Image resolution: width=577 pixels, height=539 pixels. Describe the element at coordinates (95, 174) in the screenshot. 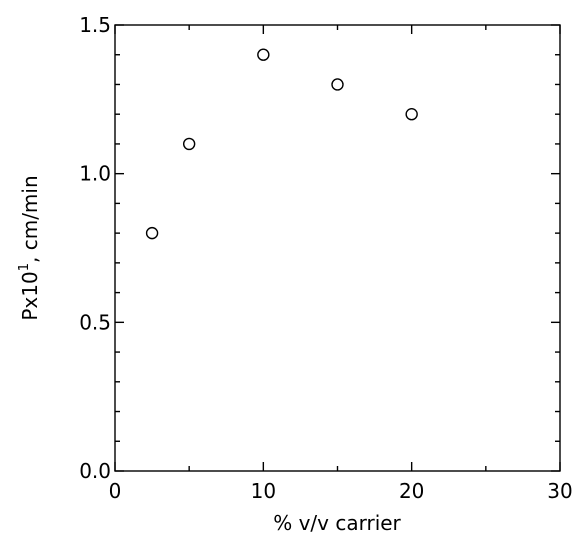

I see `y-tick-label: 1.0` at that location.